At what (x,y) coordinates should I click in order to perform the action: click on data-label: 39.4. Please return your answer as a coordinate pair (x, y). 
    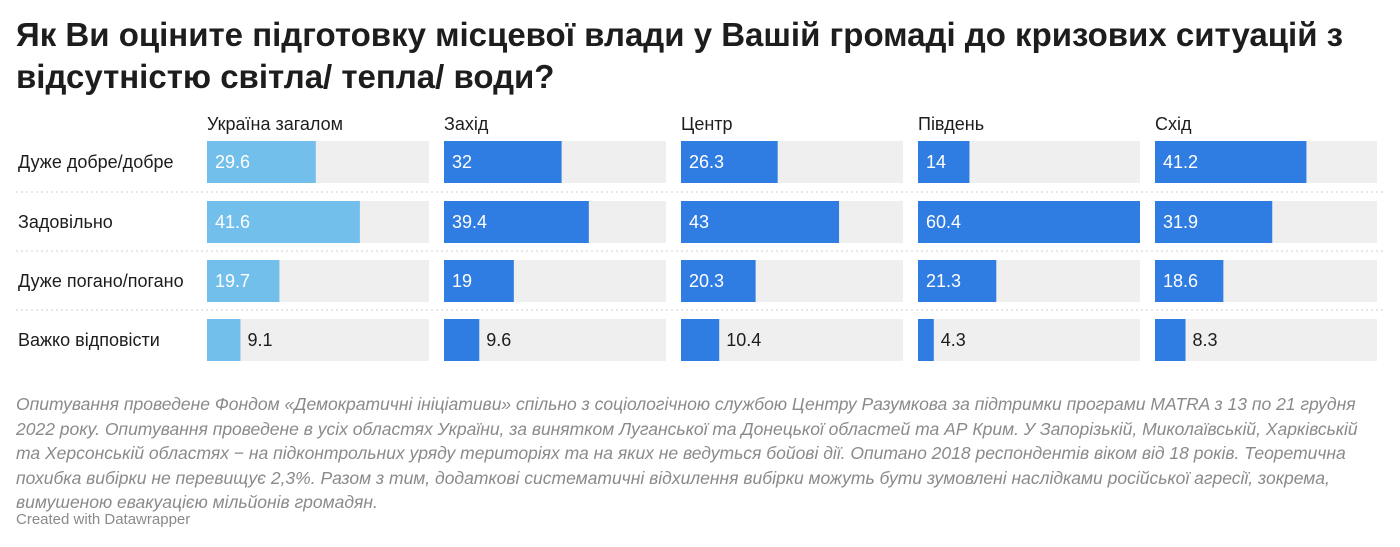
    Looking at the image, I should click on (469, 222).